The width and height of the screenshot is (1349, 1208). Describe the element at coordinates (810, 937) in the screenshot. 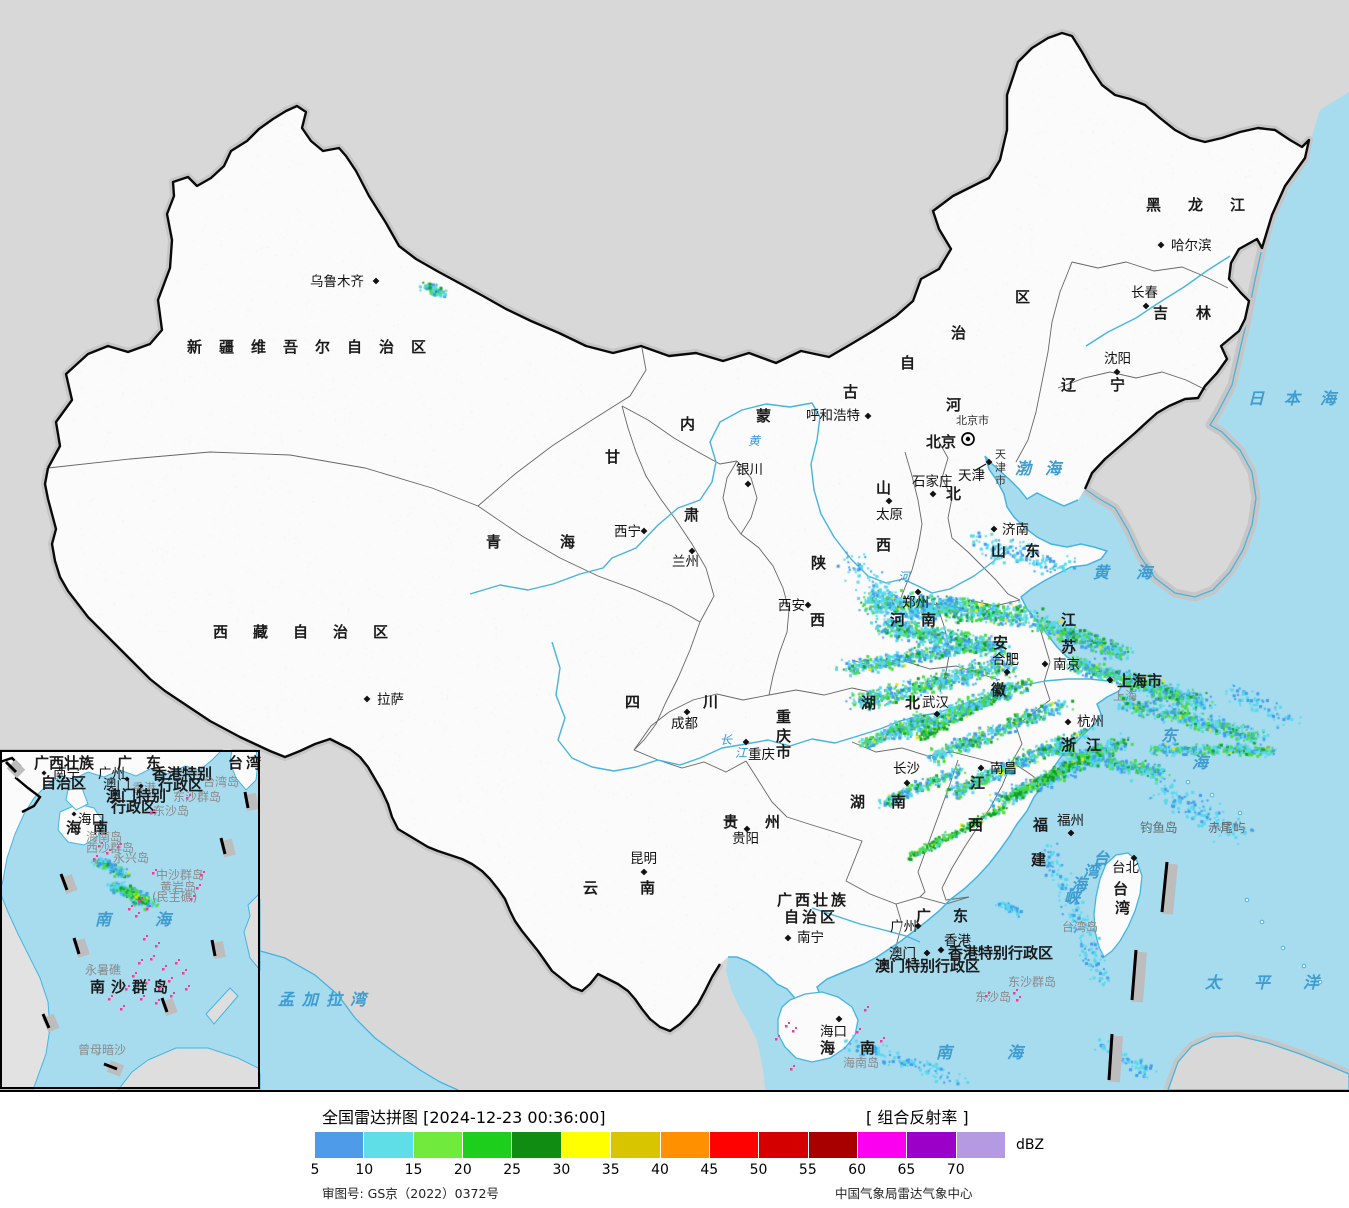

I see `city-label: 南宁` at that location.